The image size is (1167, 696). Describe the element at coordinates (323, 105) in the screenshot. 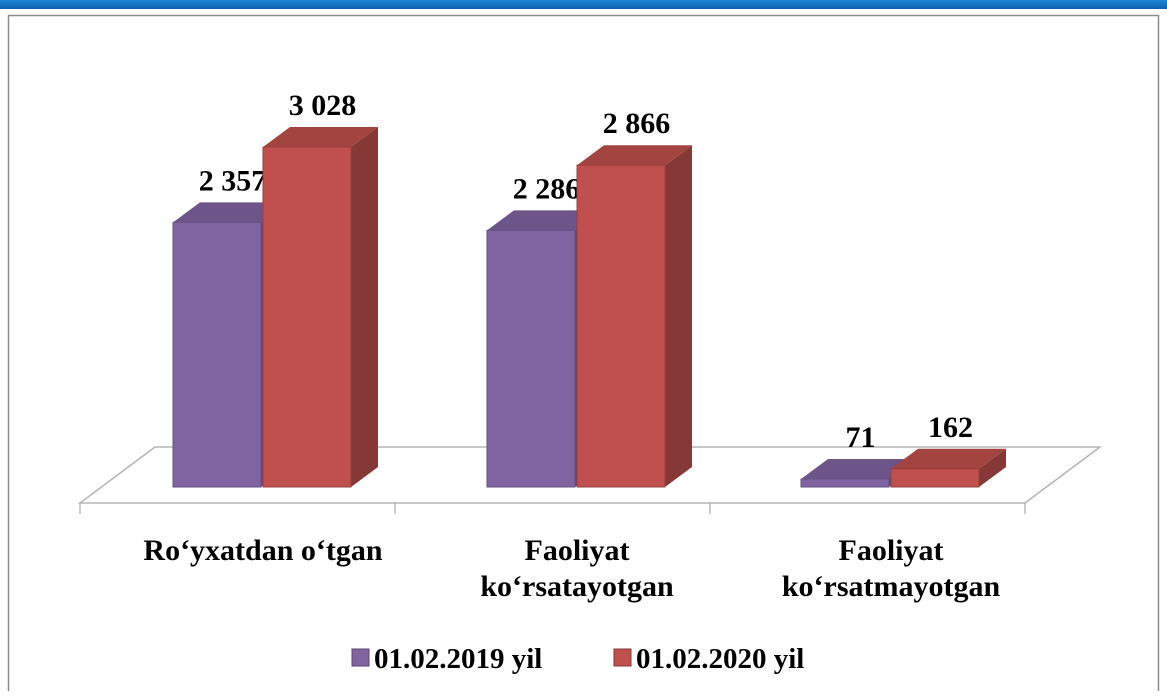

I see `data-label: 3 028` at that location.